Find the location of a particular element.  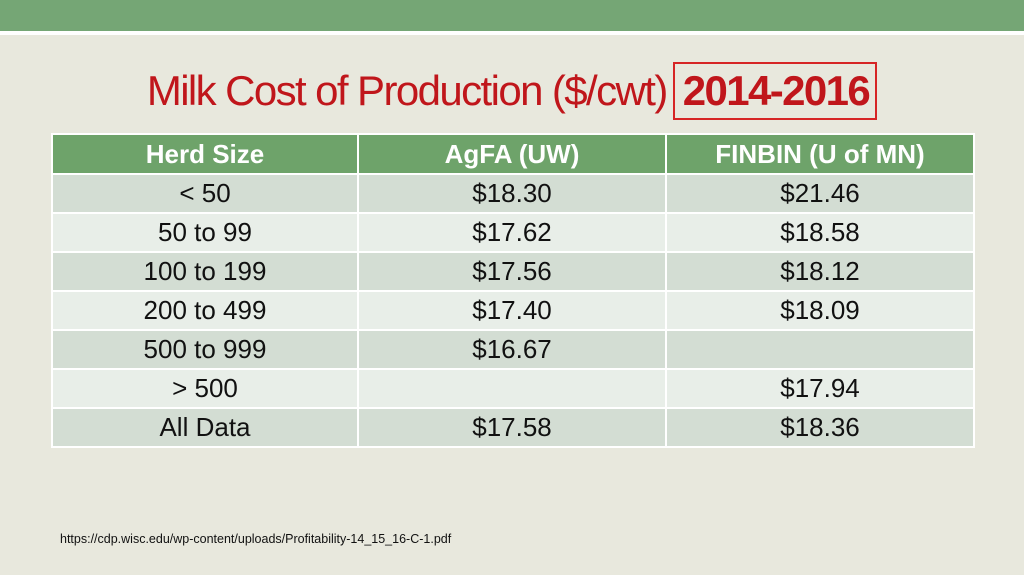

table-row: 500 to 999 $16.67 is located at coordinates (513, 349).